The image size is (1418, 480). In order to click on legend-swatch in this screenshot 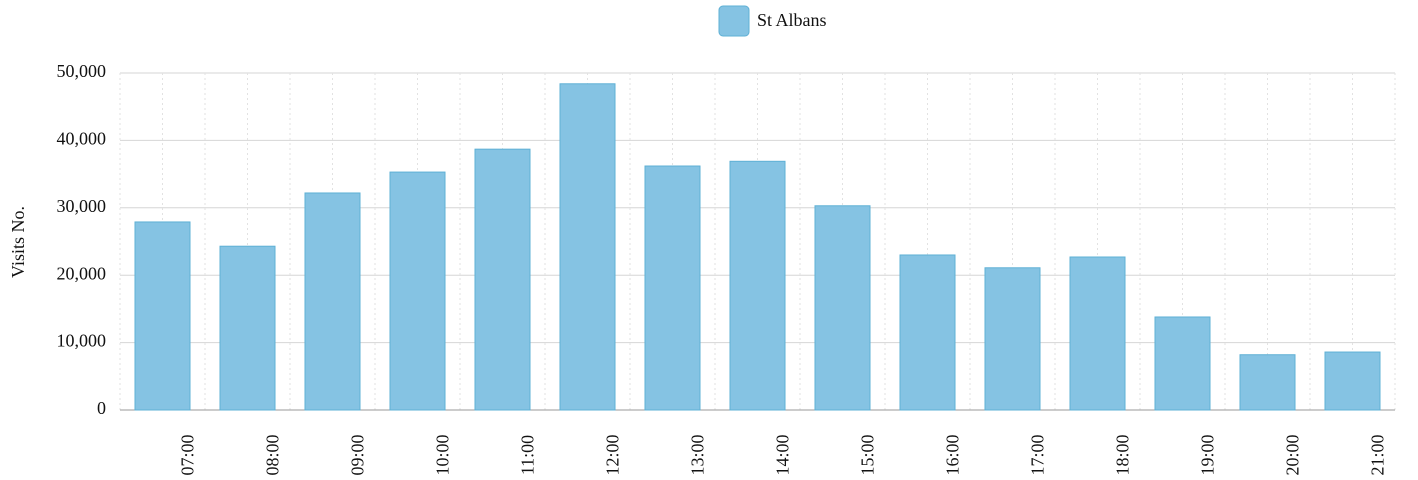, I will do `click(734, 21)`.